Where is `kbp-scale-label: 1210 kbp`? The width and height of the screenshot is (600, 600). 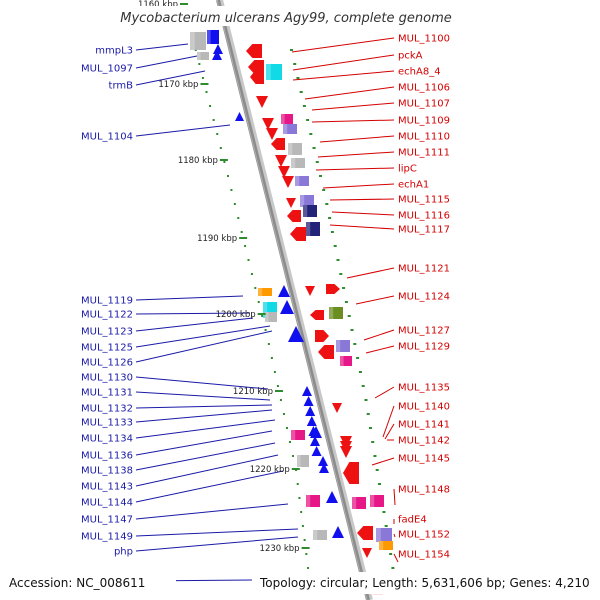 kbp-scale-label: 1210 kbp is located at coordinates (253, 392).